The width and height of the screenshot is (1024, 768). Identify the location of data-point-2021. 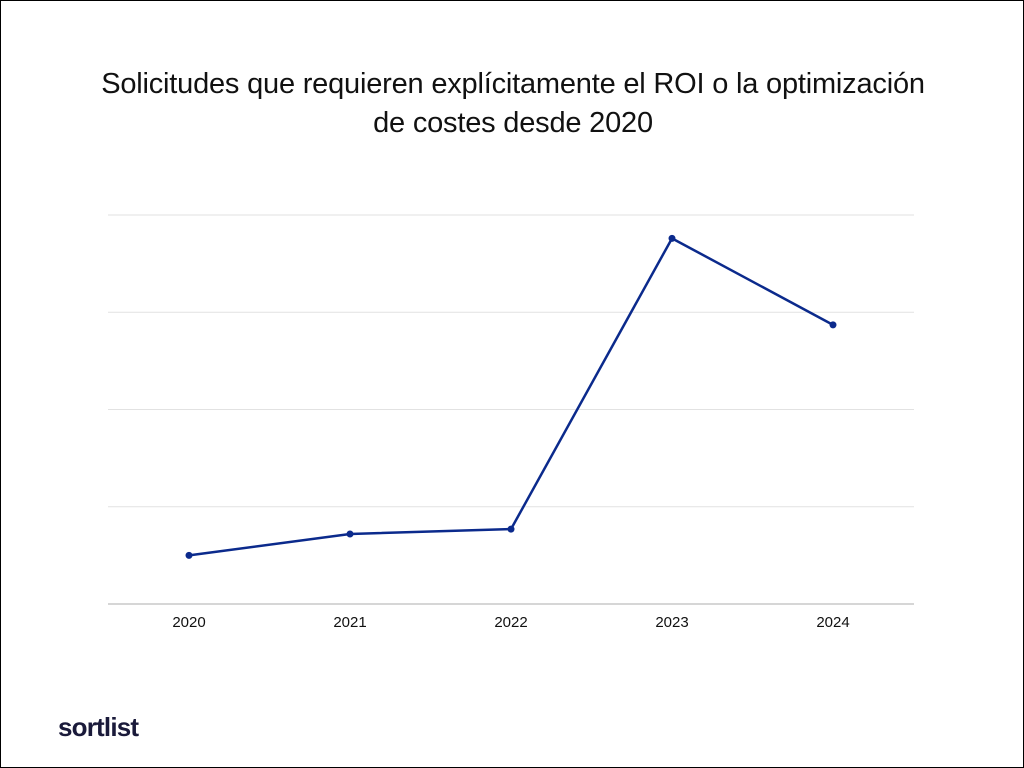
(350, 534).